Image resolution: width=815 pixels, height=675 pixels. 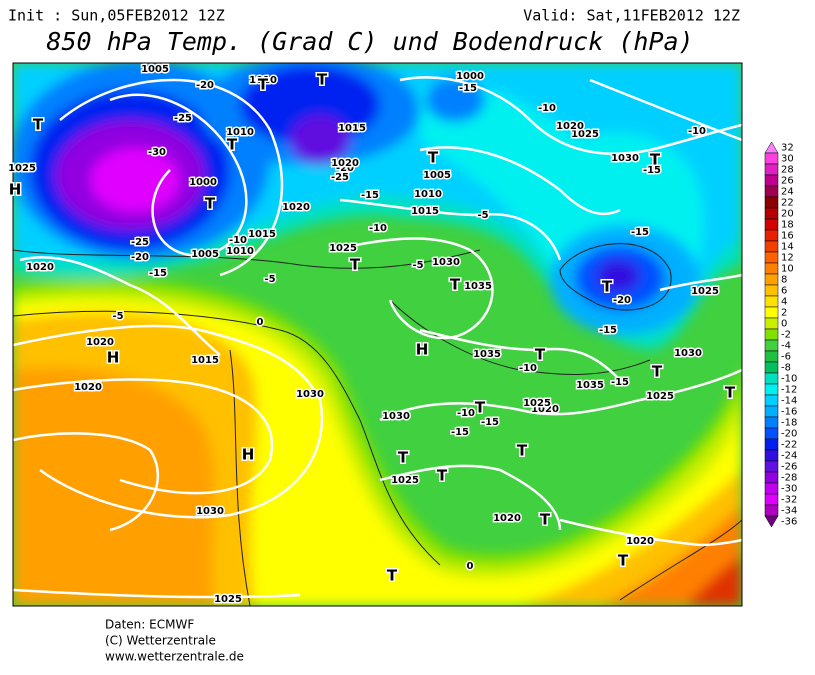 What do you see at coordinates (789, 423) in the screenshot?
I see `colorbar-label: -18` at bounding box center [789, 423].